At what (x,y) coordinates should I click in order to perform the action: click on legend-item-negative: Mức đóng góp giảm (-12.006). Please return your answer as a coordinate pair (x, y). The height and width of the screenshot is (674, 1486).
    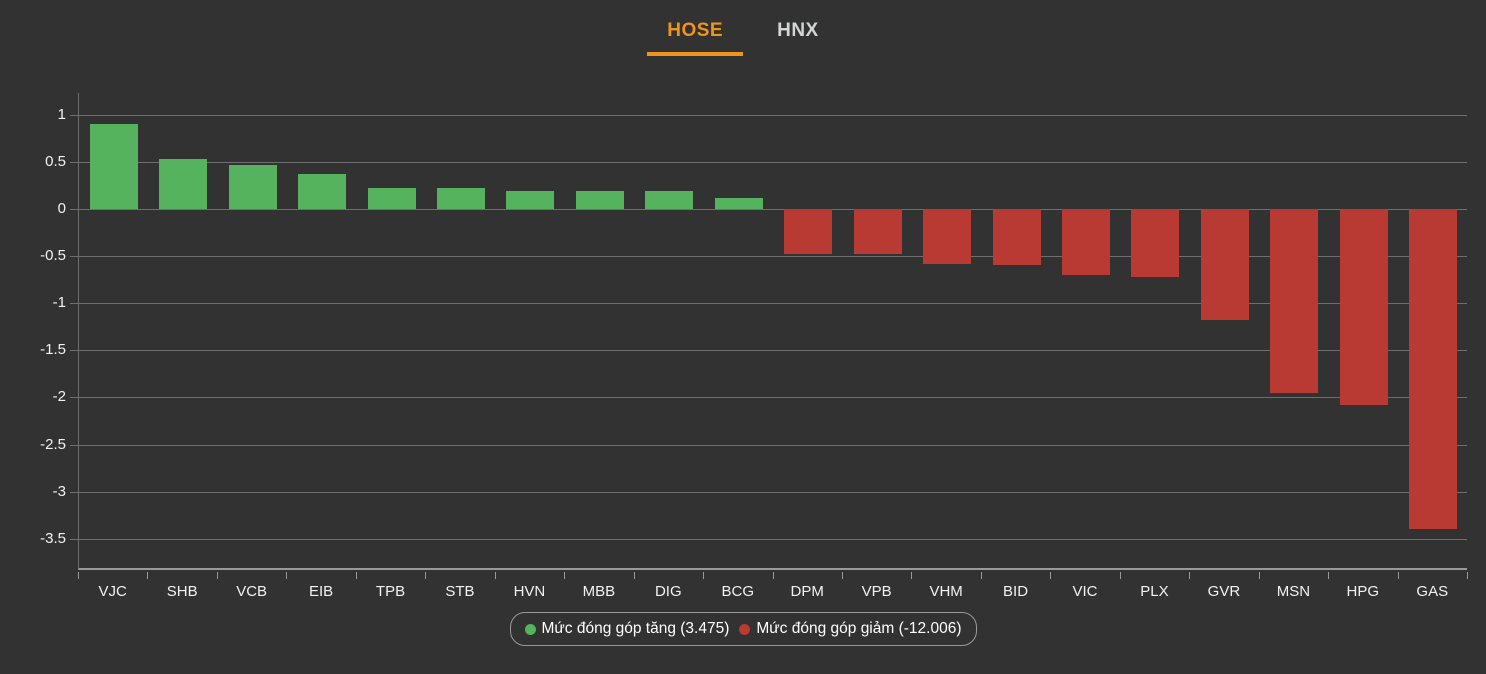
    Looking at the image, I should click on (850, 629).